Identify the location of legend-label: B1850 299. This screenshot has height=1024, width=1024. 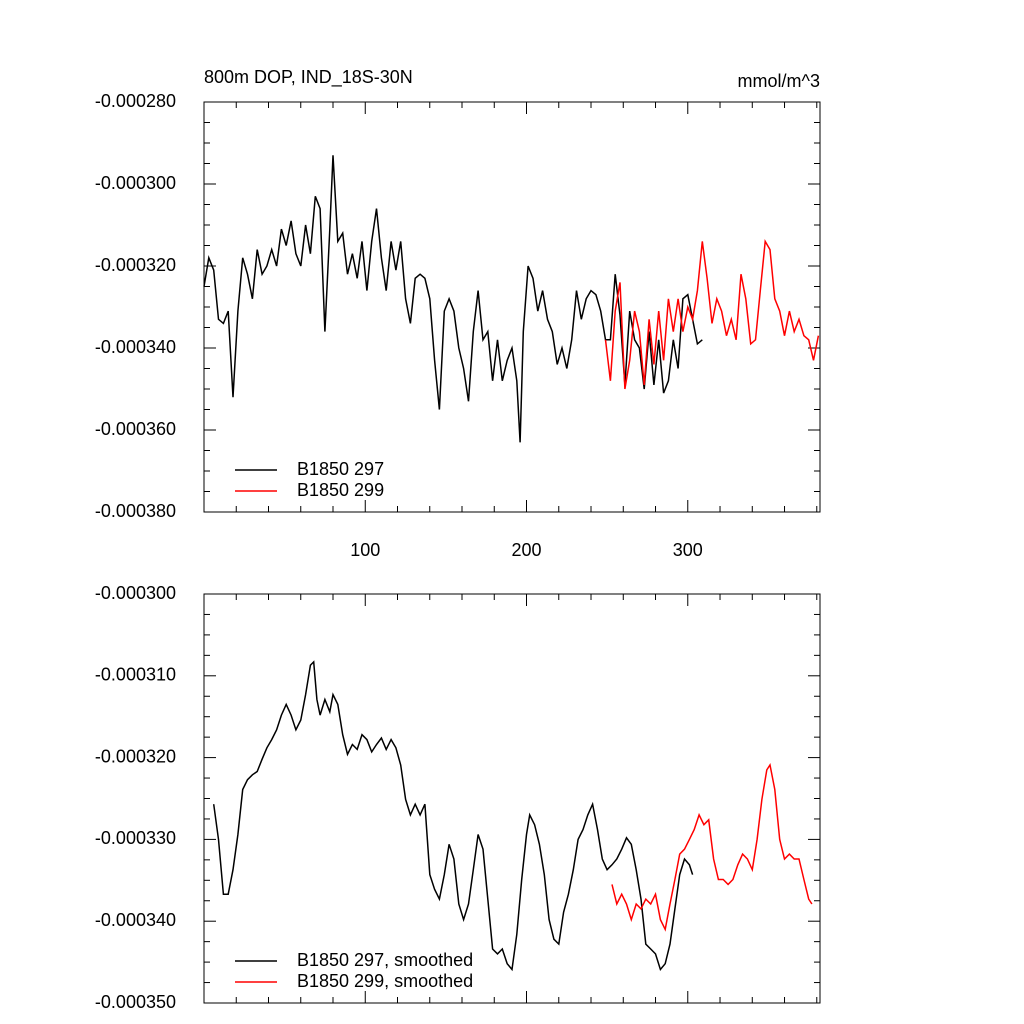
(340, 490).